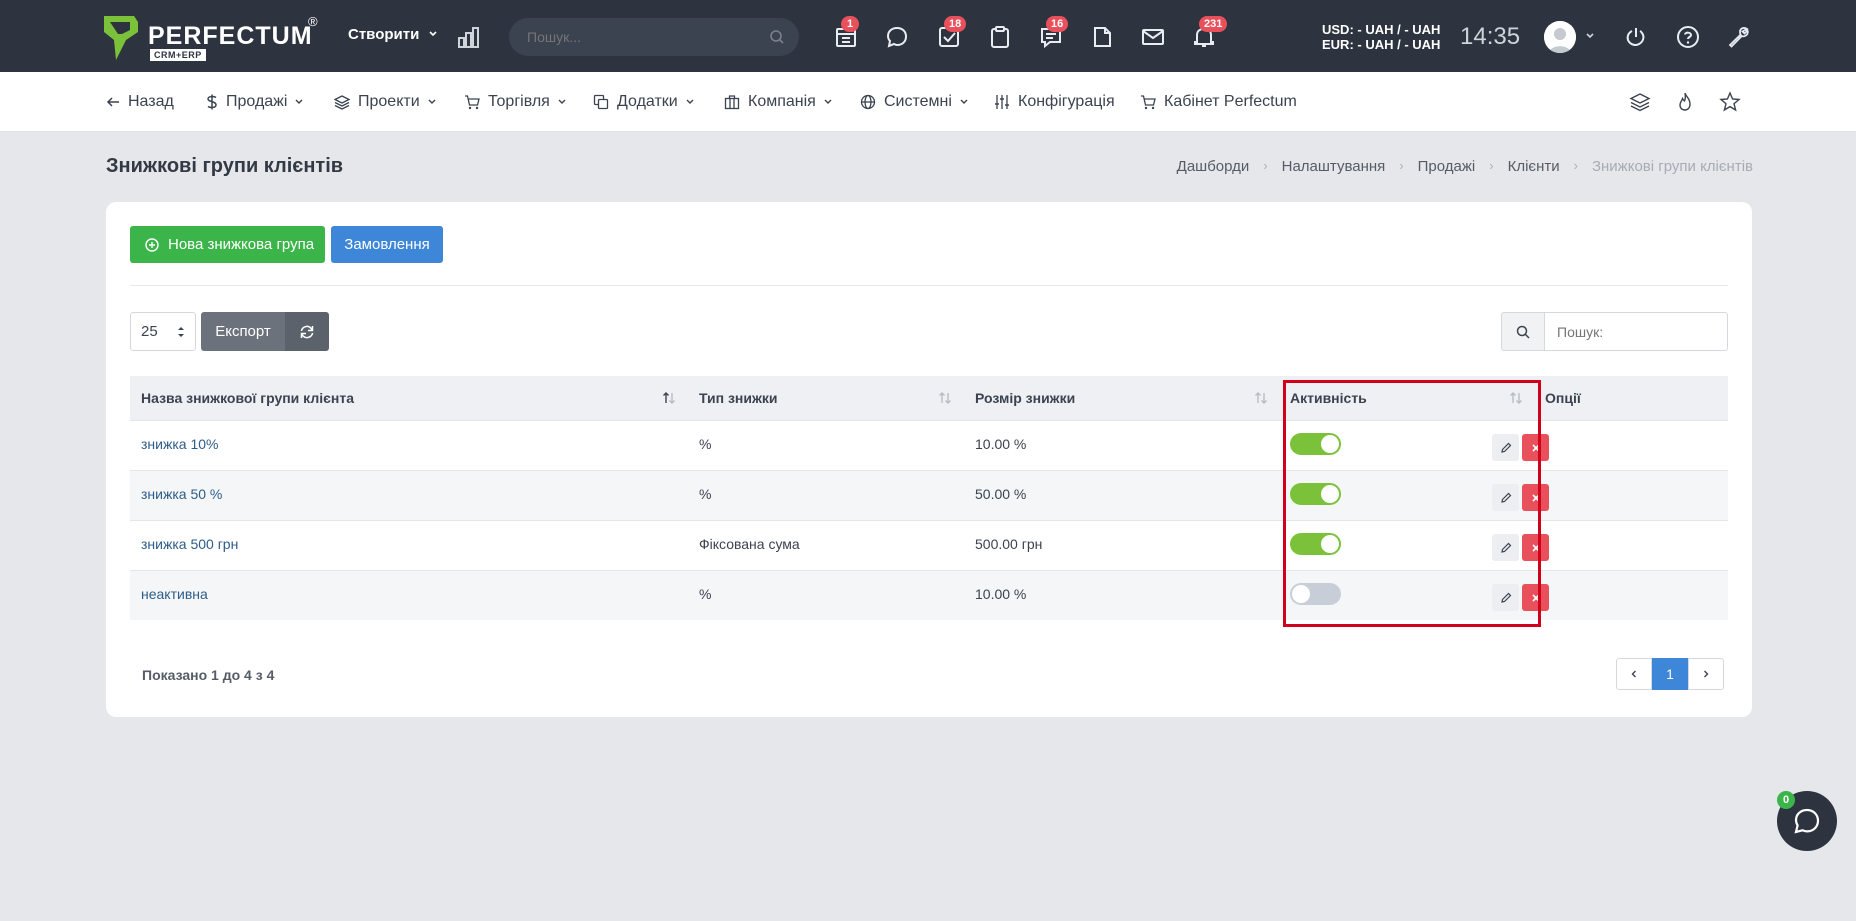 The image size is (1856, 921). What do you see at coordinates (1807, 821) in the screenshot?
I see `chat-widget-button: 0` at bounding box center [1807, 821].